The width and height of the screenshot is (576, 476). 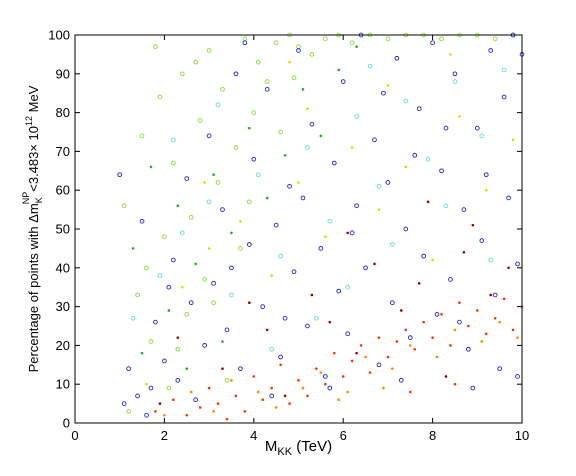 I want to click on y-tick-label: 20, so click(x=63, y=345).